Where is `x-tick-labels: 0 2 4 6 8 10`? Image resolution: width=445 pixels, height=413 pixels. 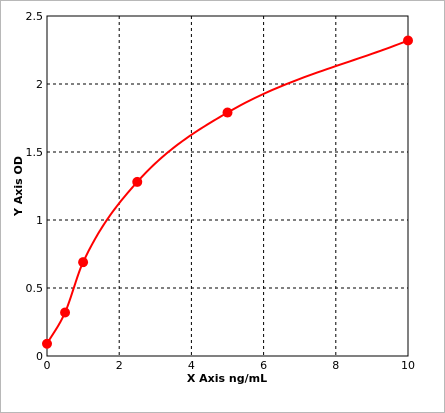
x-tick-labels: 0 2 4 6 8 10 is located at coordinates (230, 365).